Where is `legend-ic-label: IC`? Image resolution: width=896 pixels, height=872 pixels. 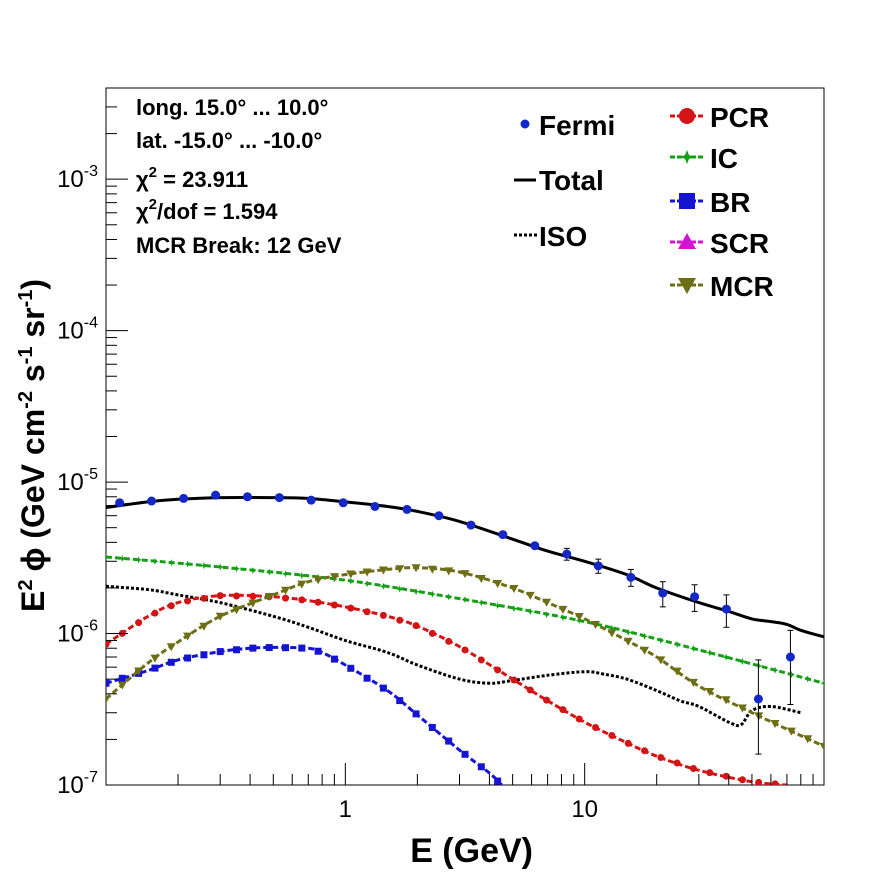
legend-ic-label: IC is located at coordinates (724, 158).